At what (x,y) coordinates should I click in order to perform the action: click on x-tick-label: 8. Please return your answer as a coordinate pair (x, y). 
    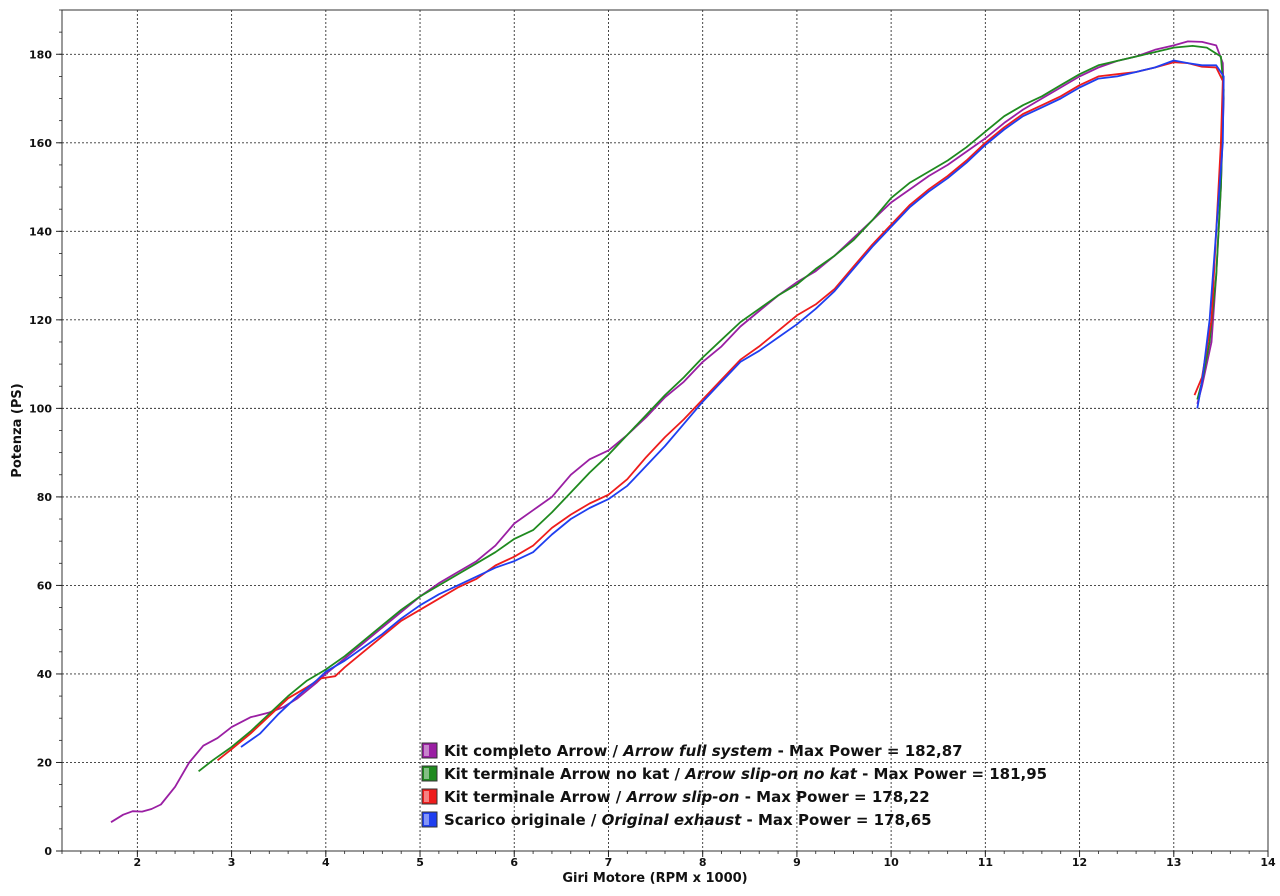
    Looking at the image, I should click on (703, 862).